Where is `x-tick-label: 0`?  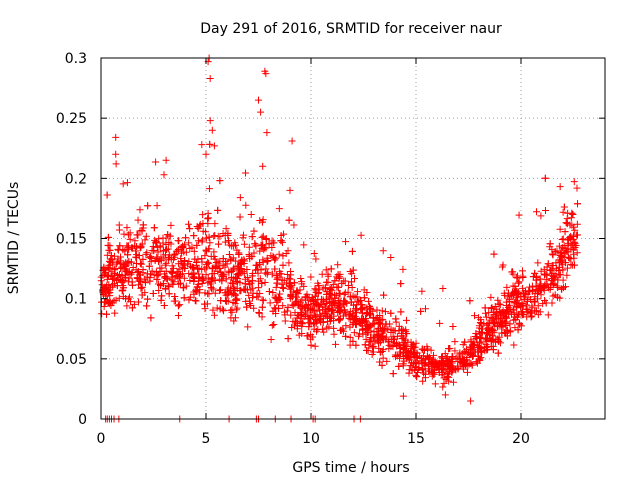
x-tick-label: 0 is located at coordinates (101, 439).